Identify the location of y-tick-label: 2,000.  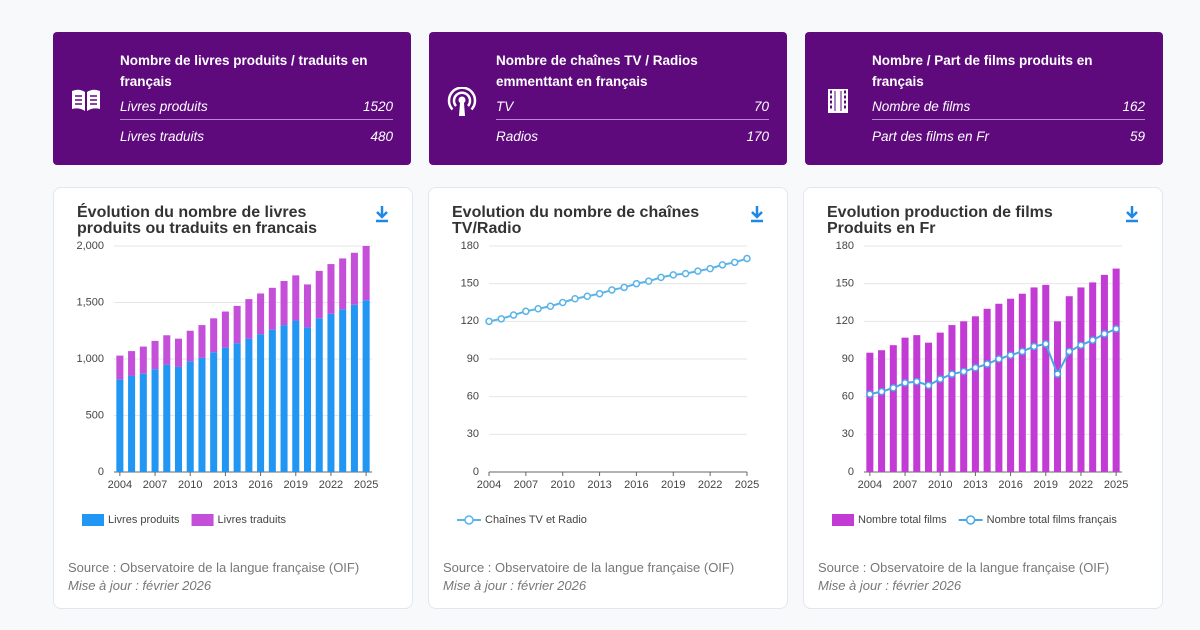
(90, 246).